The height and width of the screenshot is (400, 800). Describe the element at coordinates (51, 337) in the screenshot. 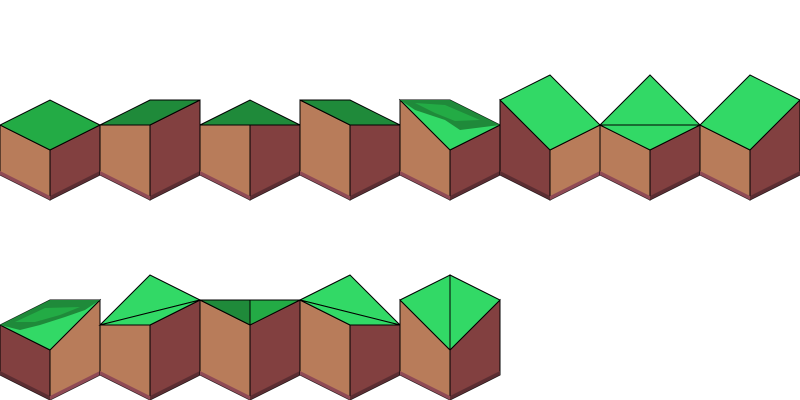

I see `grass-block-corner-slope-left` at that location.